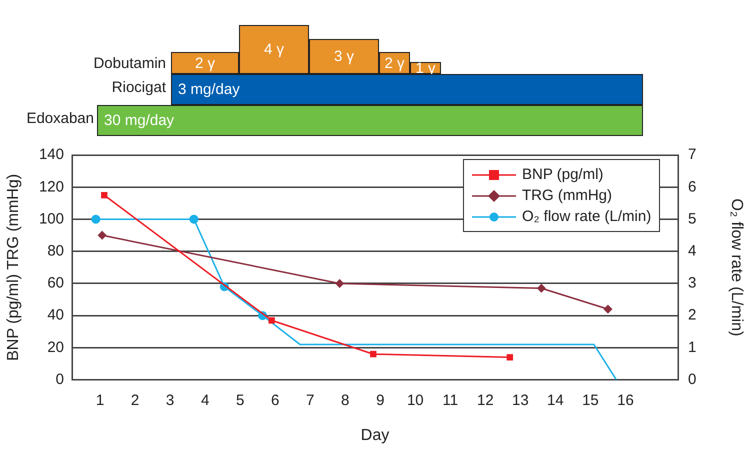  What do you see at coordinates (380, 400) in the screenshot?
I see `x-tick-label: 9` at bounding box center [380, 400].